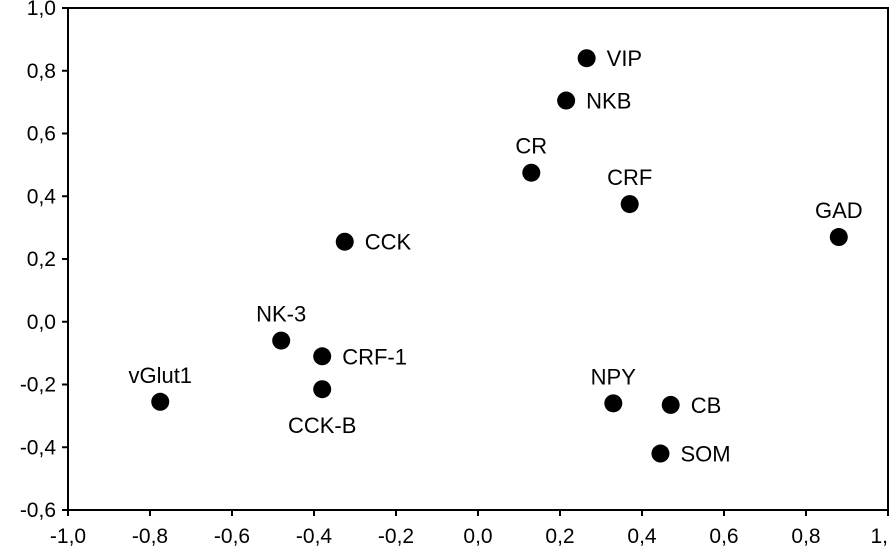 This screenshot has width=892, height=554. What do you see at coordinates (41, 71) in the screenshot?
I see `y-tick-label: 0,8` at bounding box center [41, 71].